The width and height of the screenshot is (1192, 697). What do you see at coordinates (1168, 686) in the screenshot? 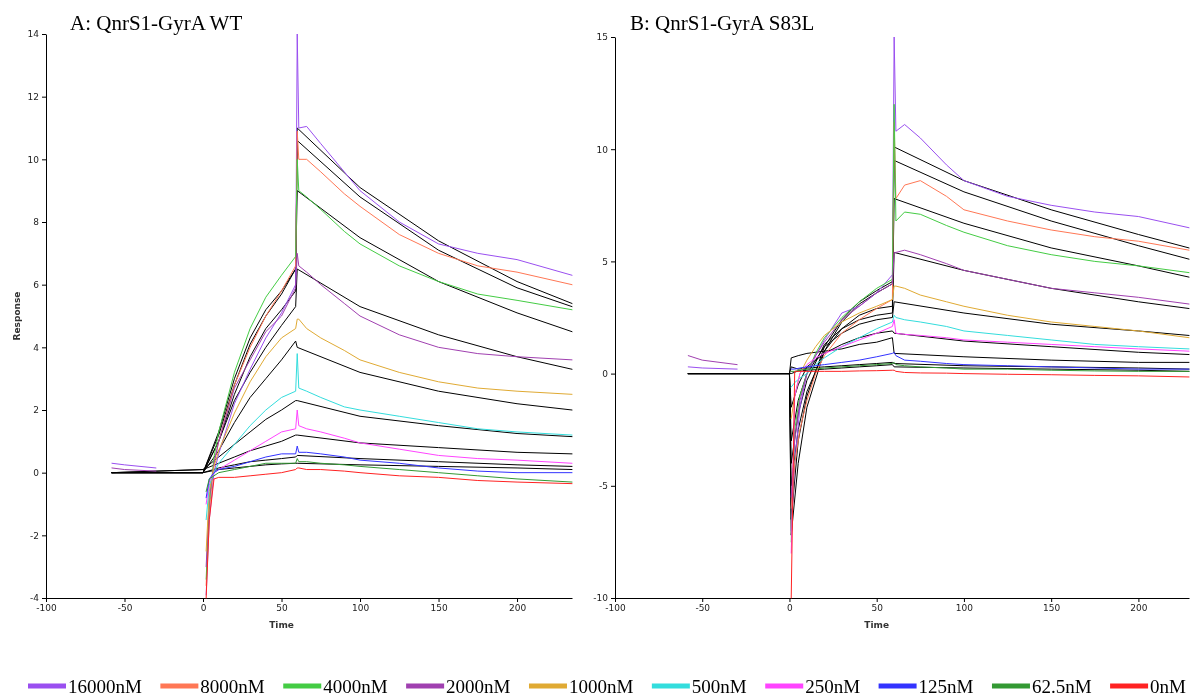
I see `legend-label: 0nM` at bounding box center [1168, 686].